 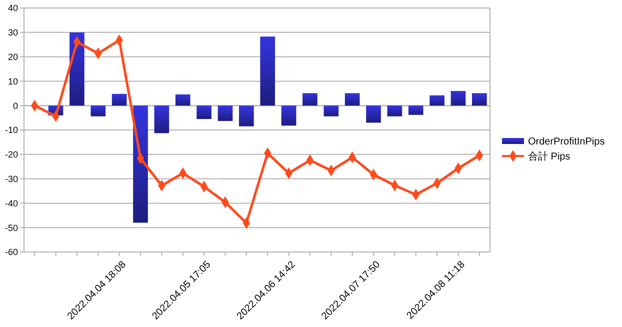 What do you see at coordinates (13, 8) in the screenshot?
I see `y-tick-label: 40` at bounding box center [13, 8].